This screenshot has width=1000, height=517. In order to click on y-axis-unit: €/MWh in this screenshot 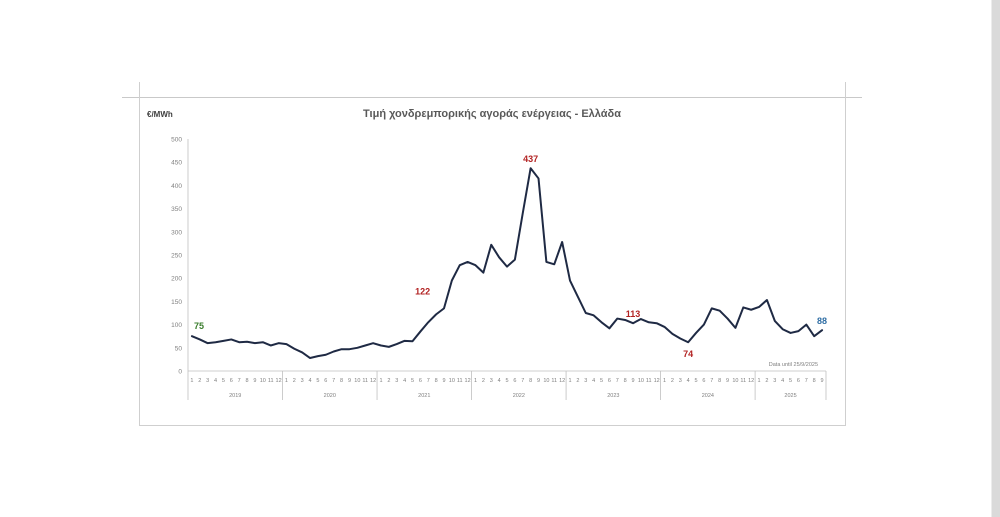, I will do `click(160, 114)`.